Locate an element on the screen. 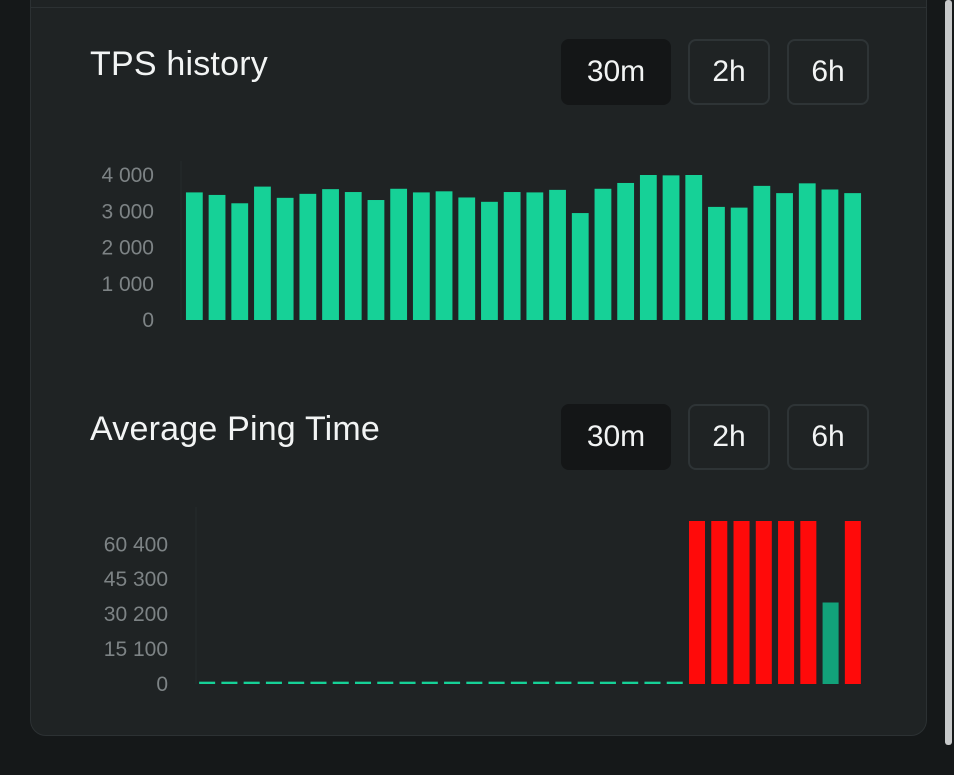 This screenshot has width=954, height=775. ping-range-30m-button: 30m is located at coordinates (616, 437).